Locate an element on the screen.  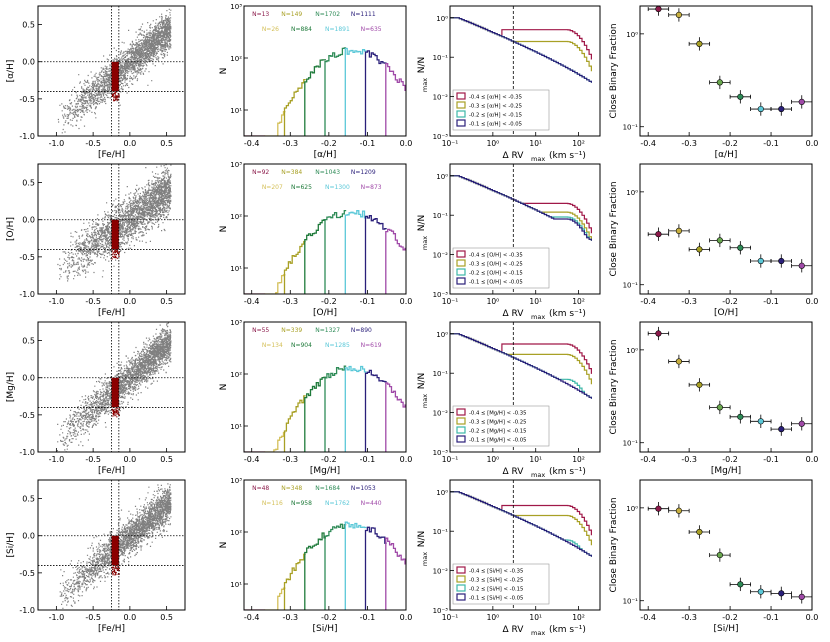
y-axis-label: [α/H] is located at coordinates (11, 71).